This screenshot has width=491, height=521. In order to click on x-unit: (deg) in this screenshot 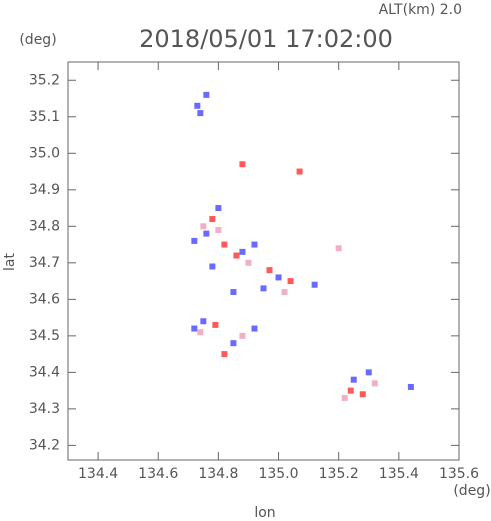, I will do `click(471, 491)`.